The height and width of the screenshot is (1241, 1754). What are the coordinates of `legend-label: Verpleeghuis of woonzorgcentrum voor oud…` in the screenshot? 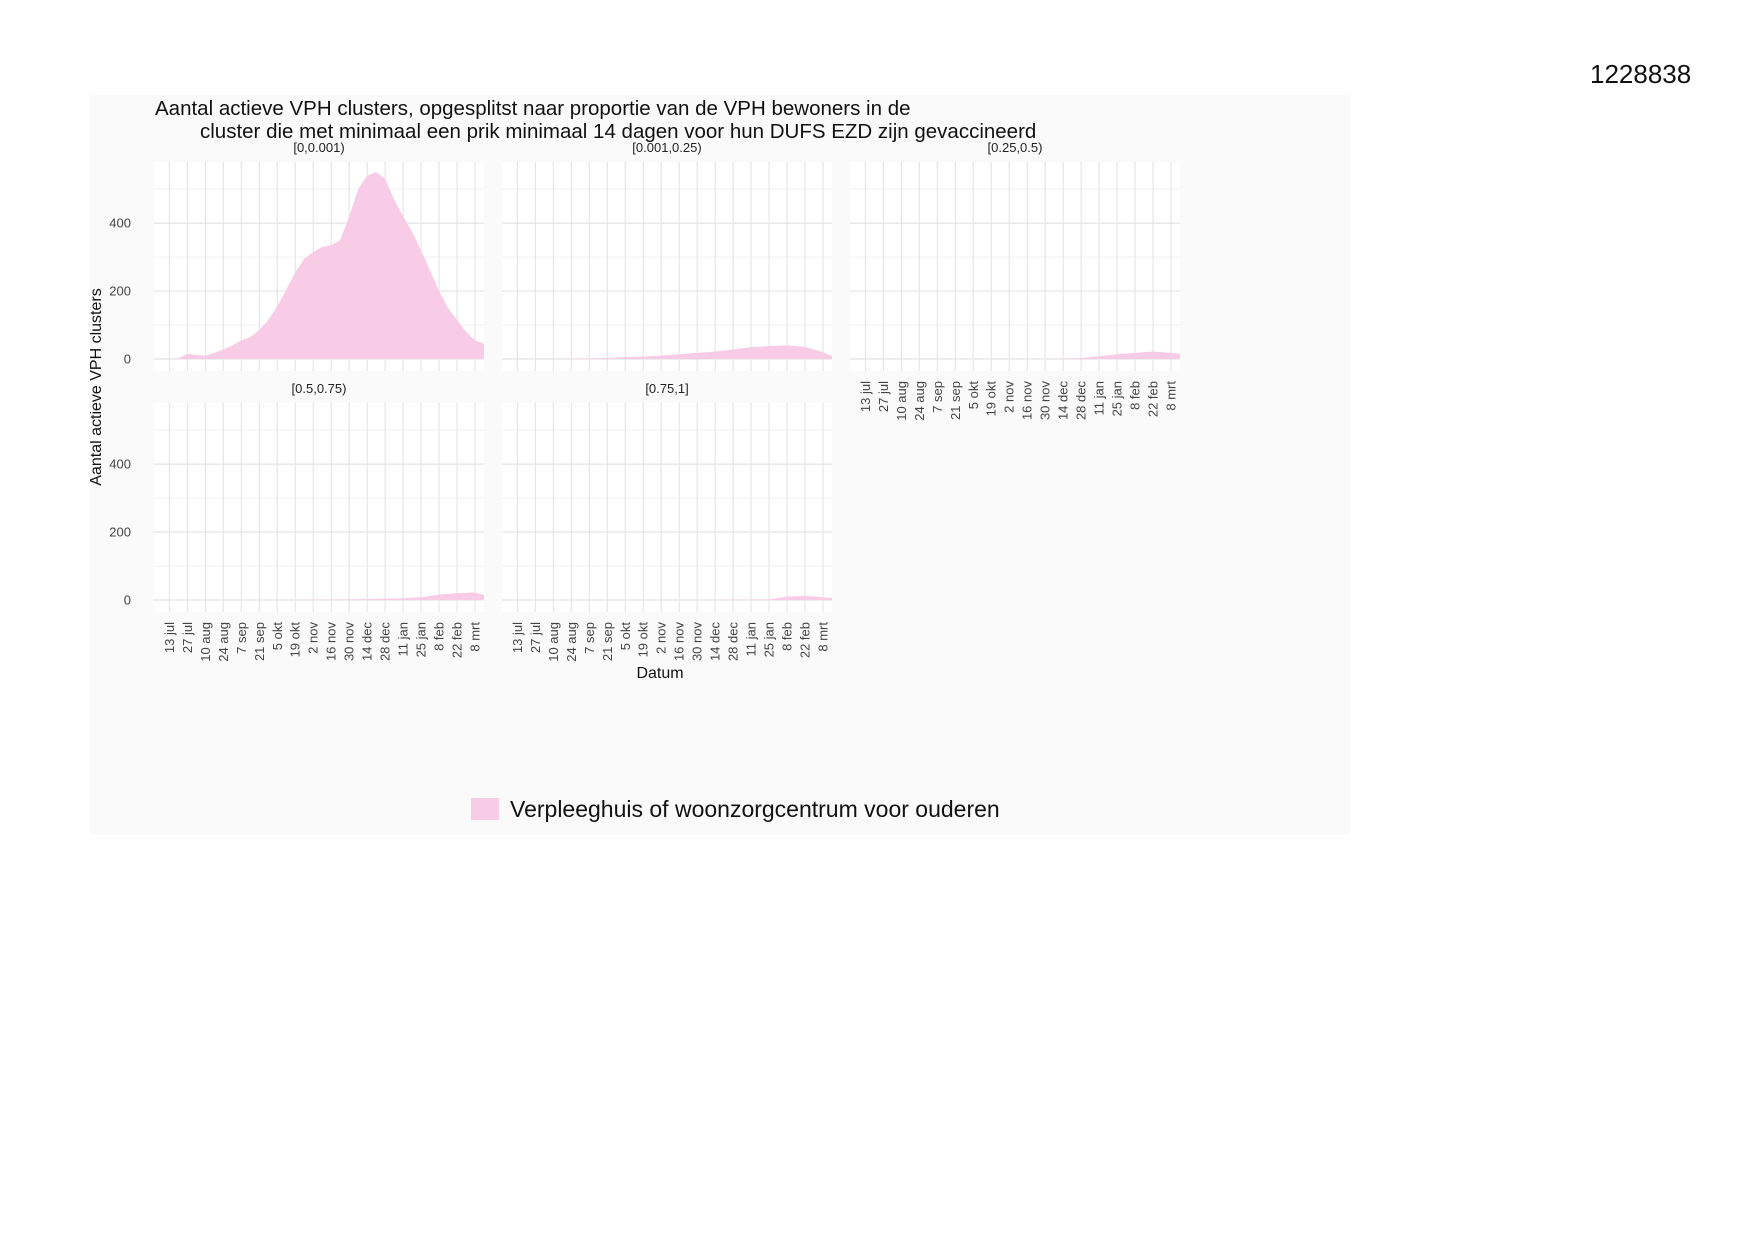 It's located at (755, 808).